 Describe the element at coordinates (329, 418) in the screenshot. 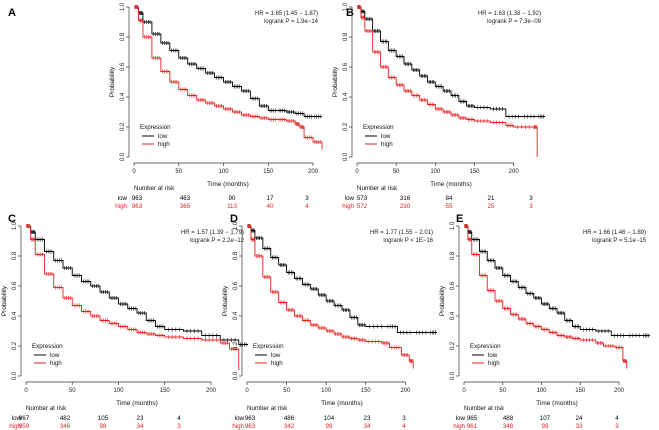

I see `risk-value: 104` at that location.